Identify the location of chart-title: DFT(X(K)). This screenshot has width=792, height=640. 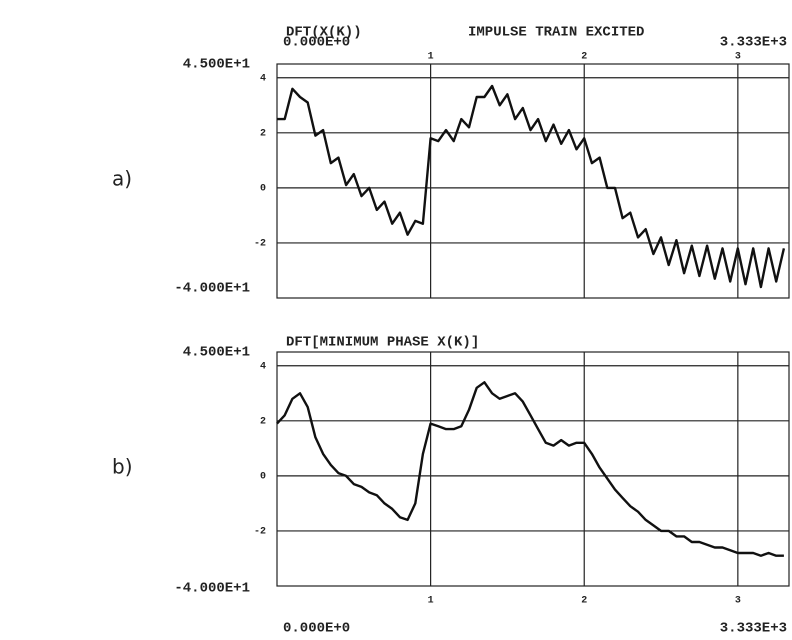
(324, 33).